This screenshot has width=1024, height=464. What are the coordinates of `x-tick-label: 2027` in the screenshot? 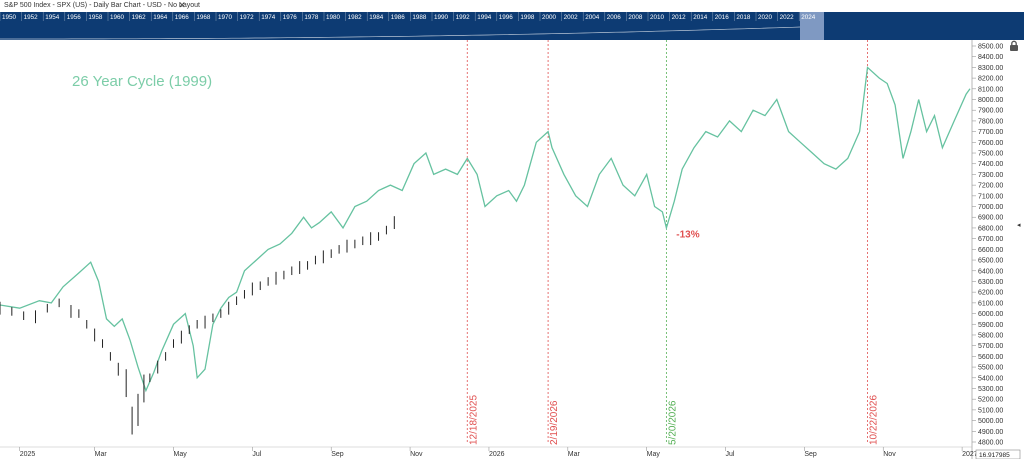 It's located at (970, 454).